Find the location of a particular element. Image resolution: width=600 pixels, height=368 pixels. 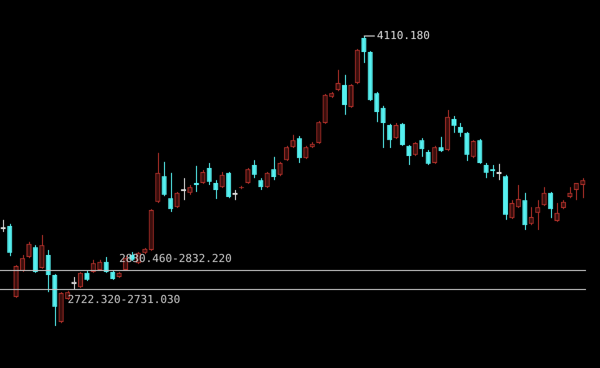

annotation: 4110.180 is located at coordinates (403, 35).